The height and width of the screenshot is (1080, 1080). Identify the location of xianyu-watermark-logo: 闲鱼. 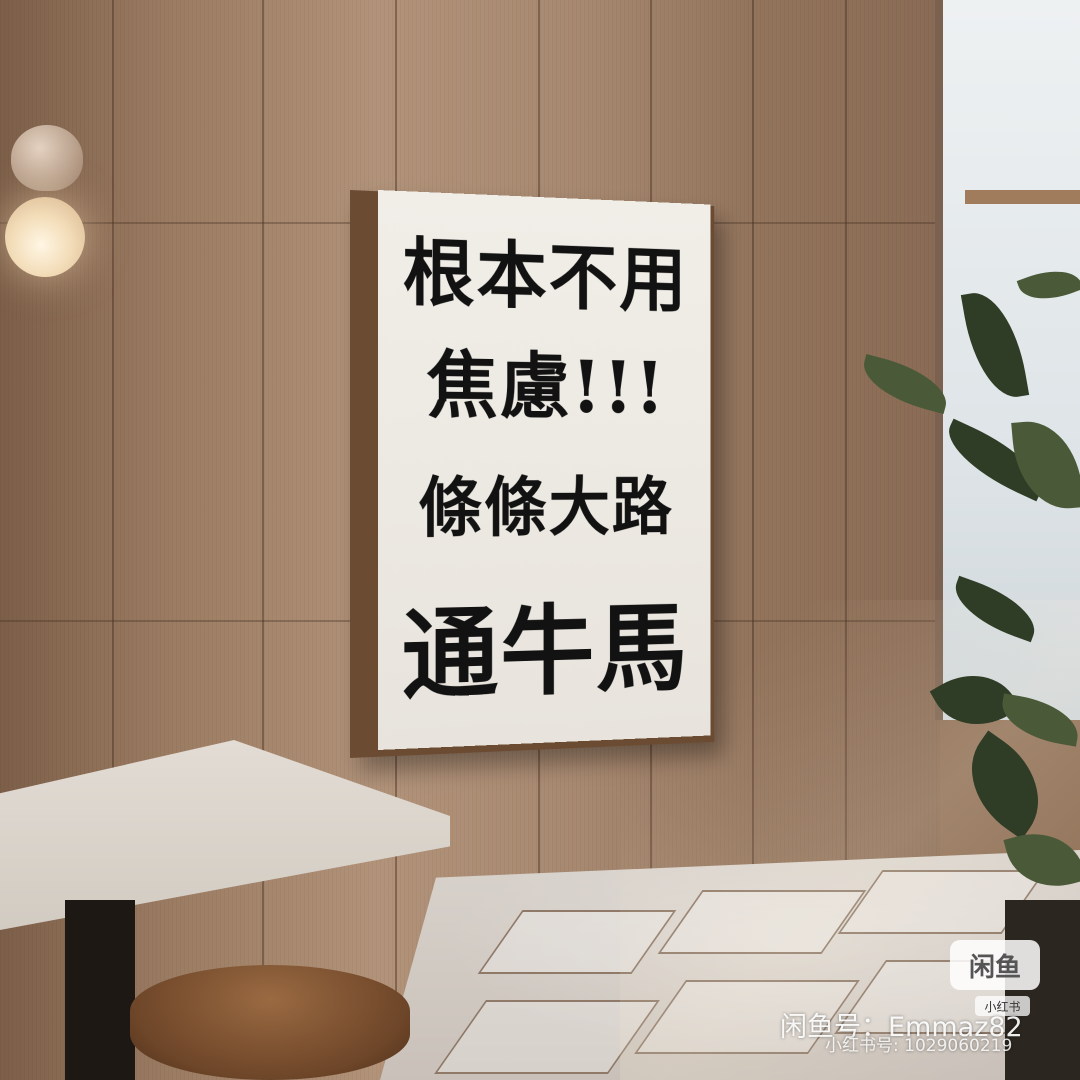
(995, 965).